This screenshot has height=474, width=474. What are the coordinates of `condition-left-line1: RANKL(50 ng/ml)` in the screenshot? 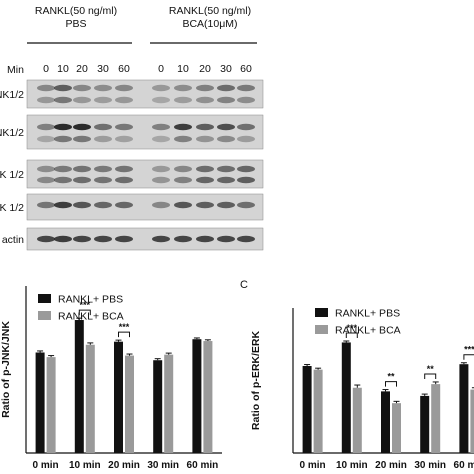 It's located at (76, 11).